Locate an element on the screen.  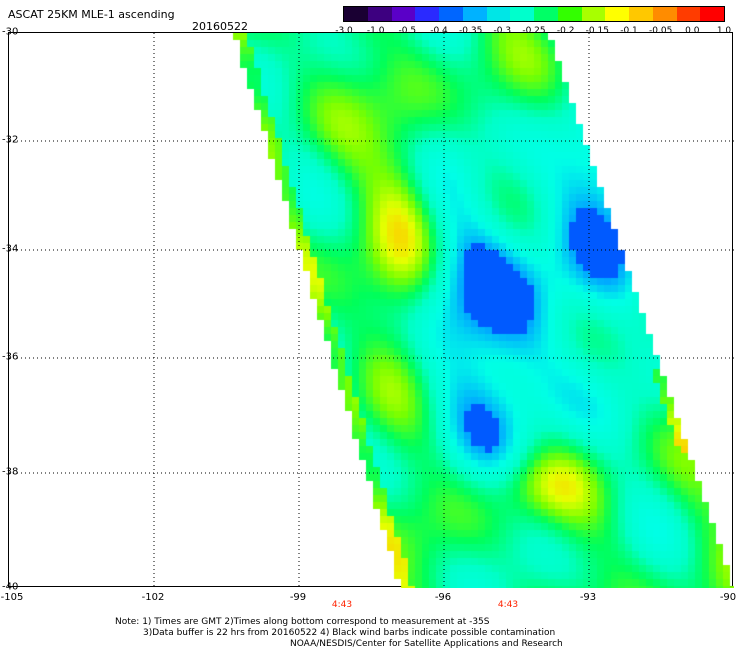
colorbar-label: -0.15 is located at coordinates (597, 31).